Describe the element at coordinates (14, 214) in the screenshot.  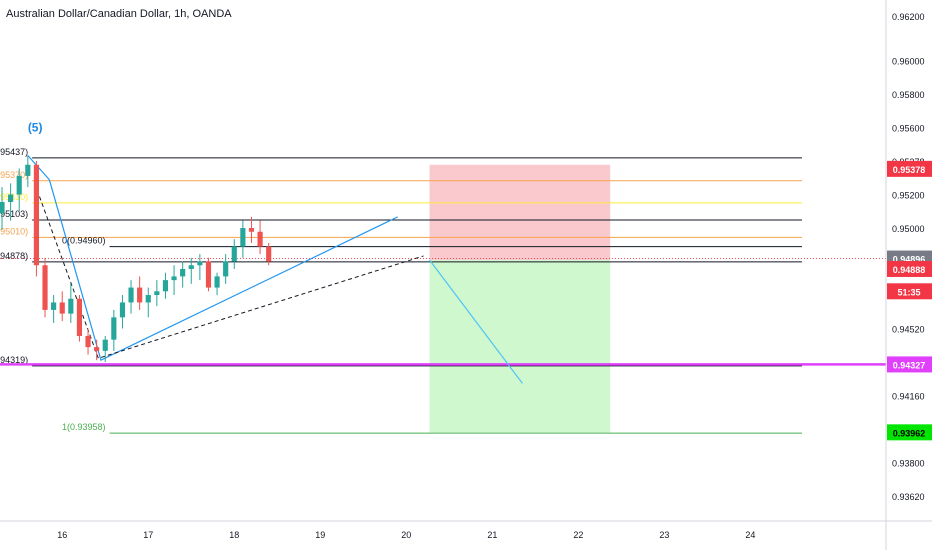
I see `fib-level-label: 0.71(0.95103)` at that location.